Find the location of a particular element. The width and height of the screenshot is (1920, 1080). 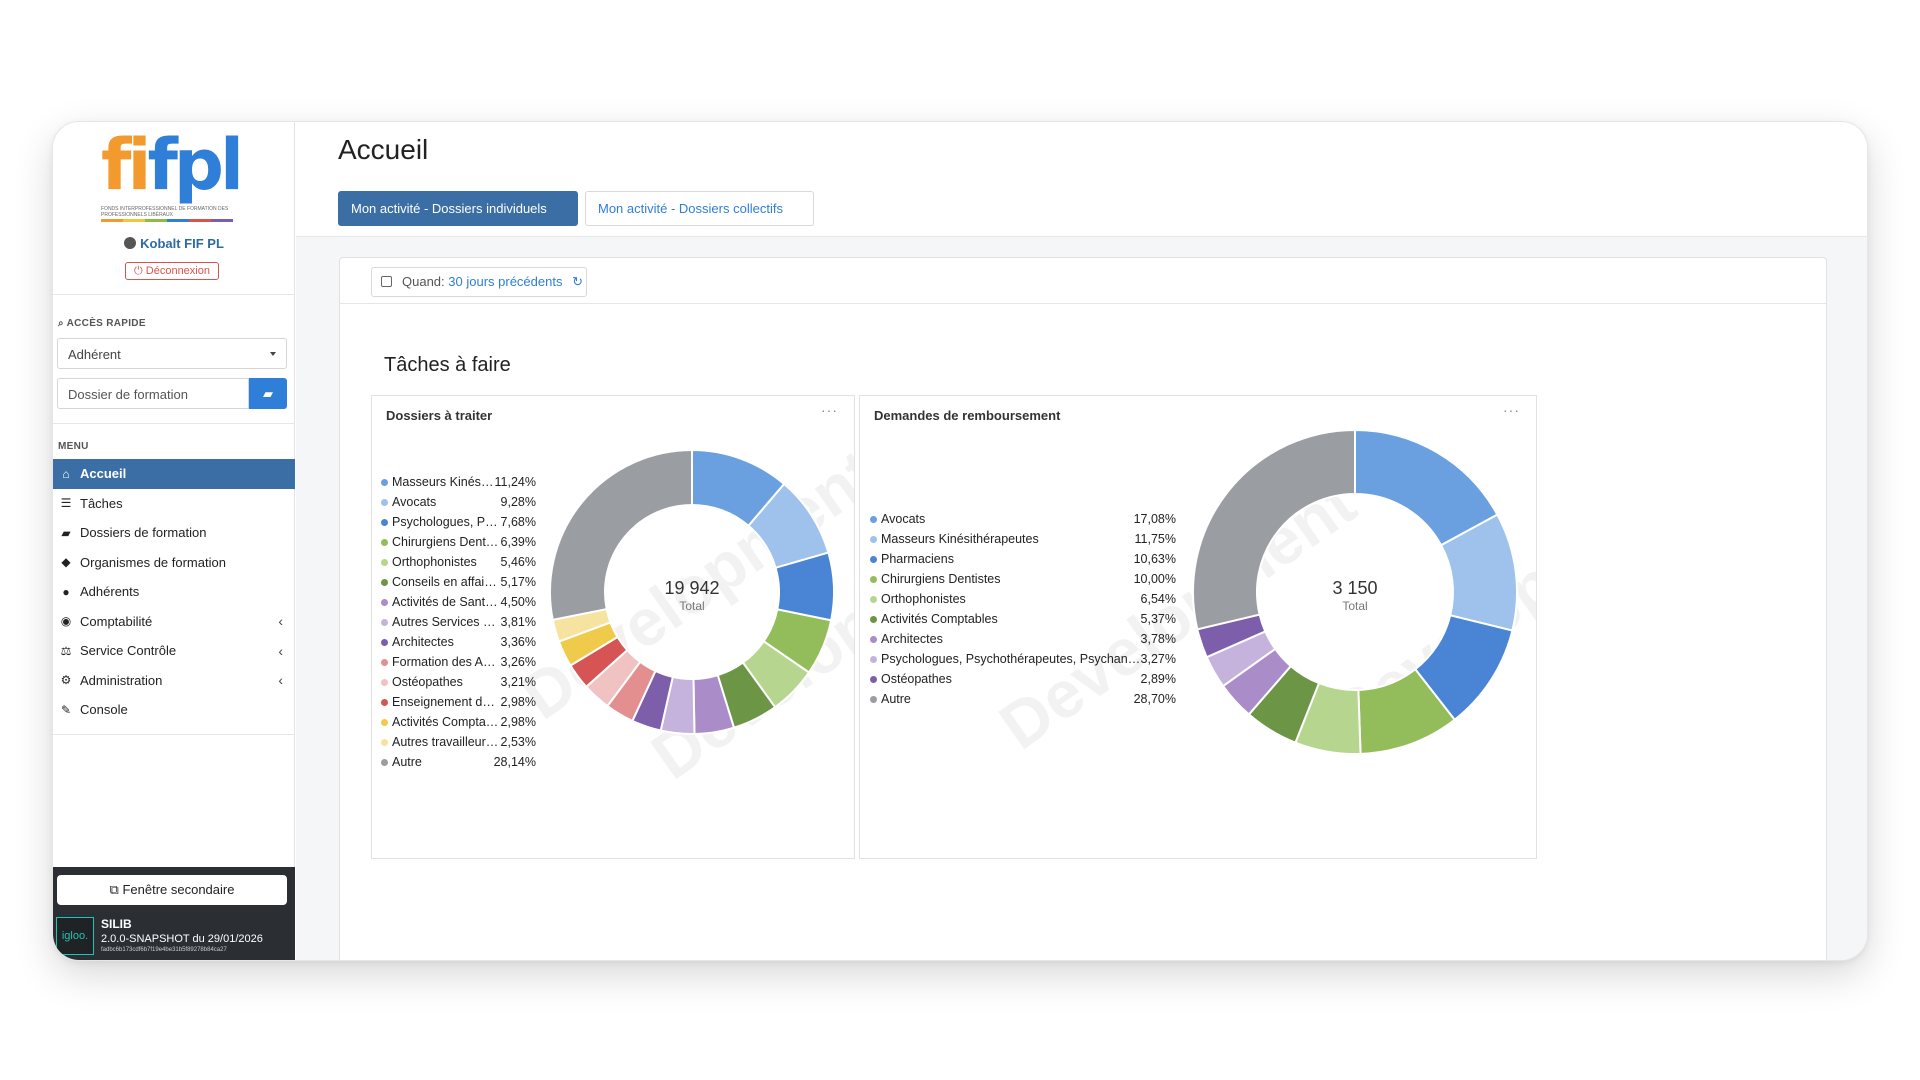

date-filter: Quand: 30 jours précédents ↻ is located at coordinates (479, 282).